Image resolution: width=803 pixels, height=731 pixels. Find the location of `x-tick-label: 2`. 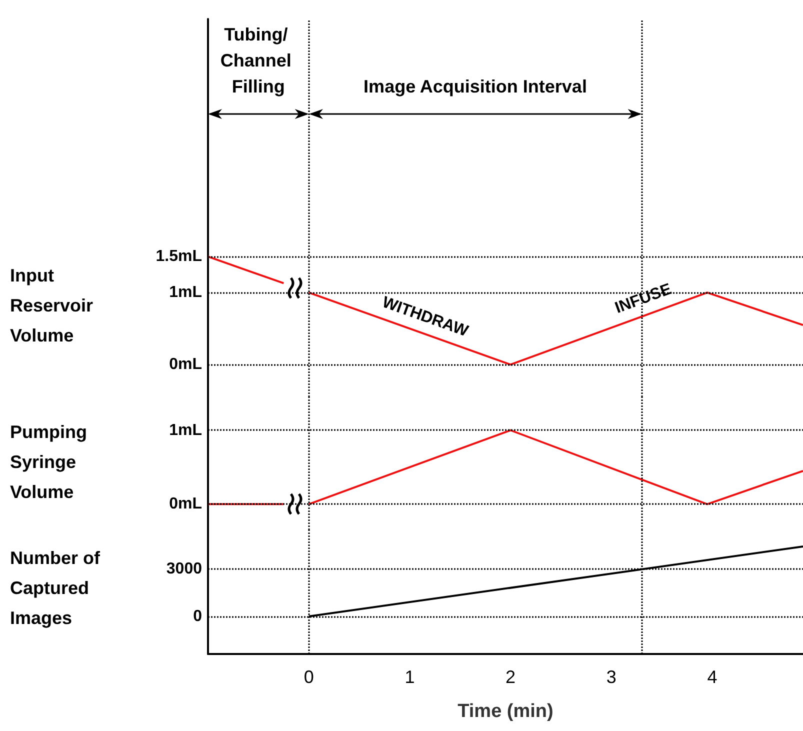

x-tick-label: 2 is located at coordinates (511, 677).